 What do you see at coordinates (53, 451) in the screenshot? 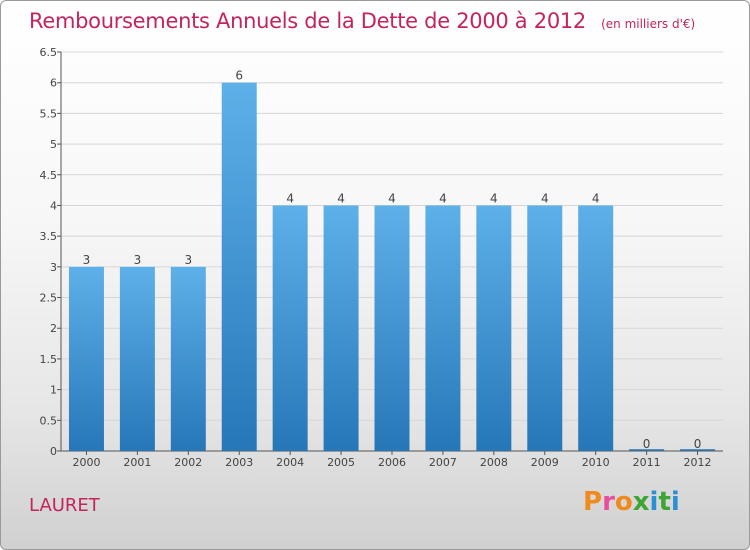
I see `y-tick-label: 0` at bounding box center [53, 451].